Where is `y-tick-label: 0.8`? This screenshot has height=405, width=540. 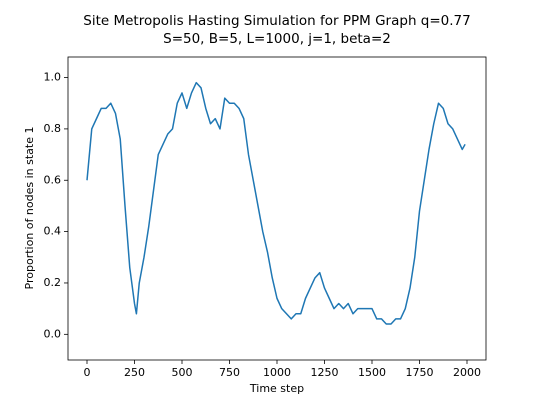 y-tick-label: 0.8 is located at coordinates (53, 128).